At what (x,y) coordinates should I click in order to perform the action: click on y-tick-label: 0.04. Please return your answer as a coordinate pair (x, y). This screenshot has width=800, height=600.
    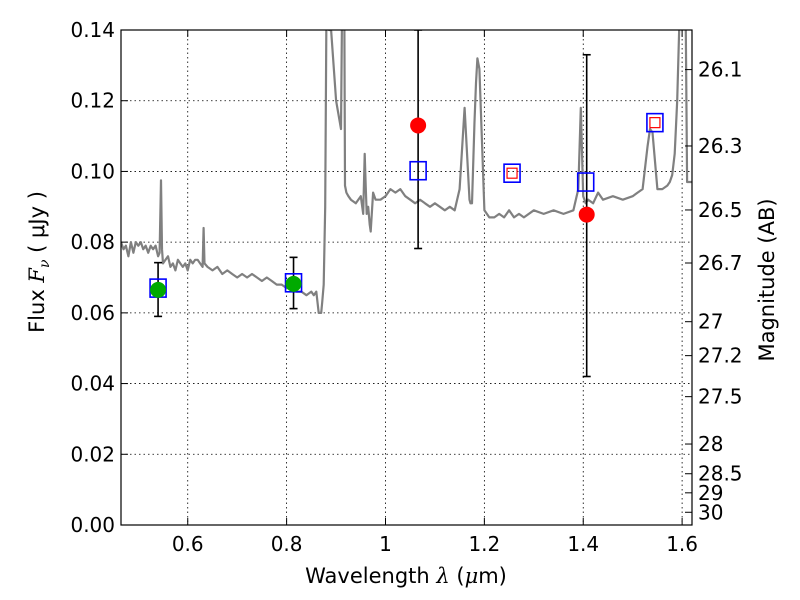
    Looking at the image, I should click on (92, 384).